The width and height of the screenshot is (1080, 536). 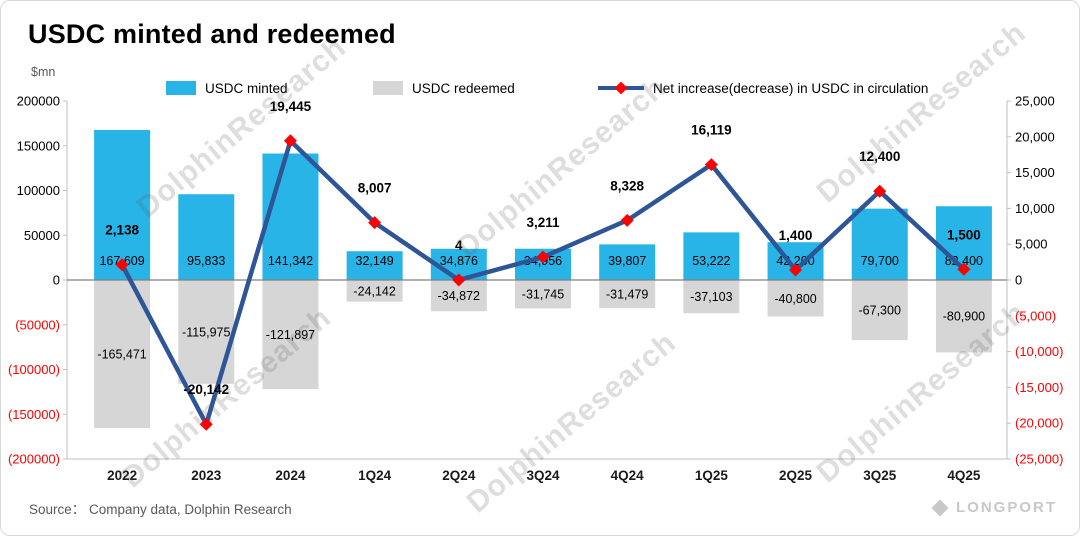 I want to click on net-value-label: 3,211, so click(x=543, y=222).